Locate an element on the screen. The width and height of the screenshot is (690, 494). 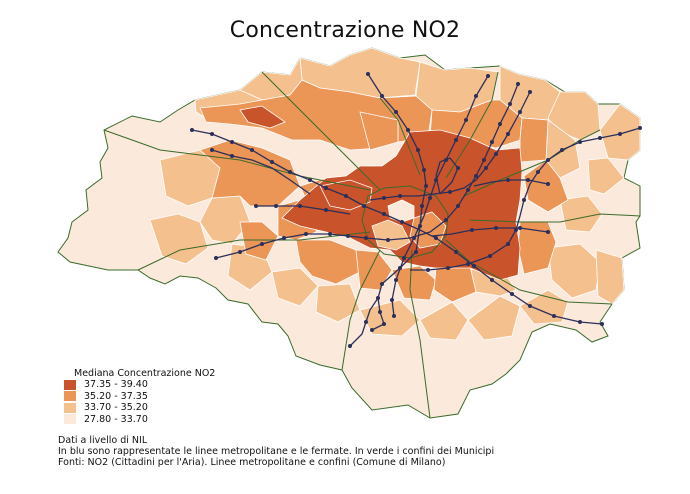
legend-label: 37.35 - 39.40 is located at coordinates (116, 385).